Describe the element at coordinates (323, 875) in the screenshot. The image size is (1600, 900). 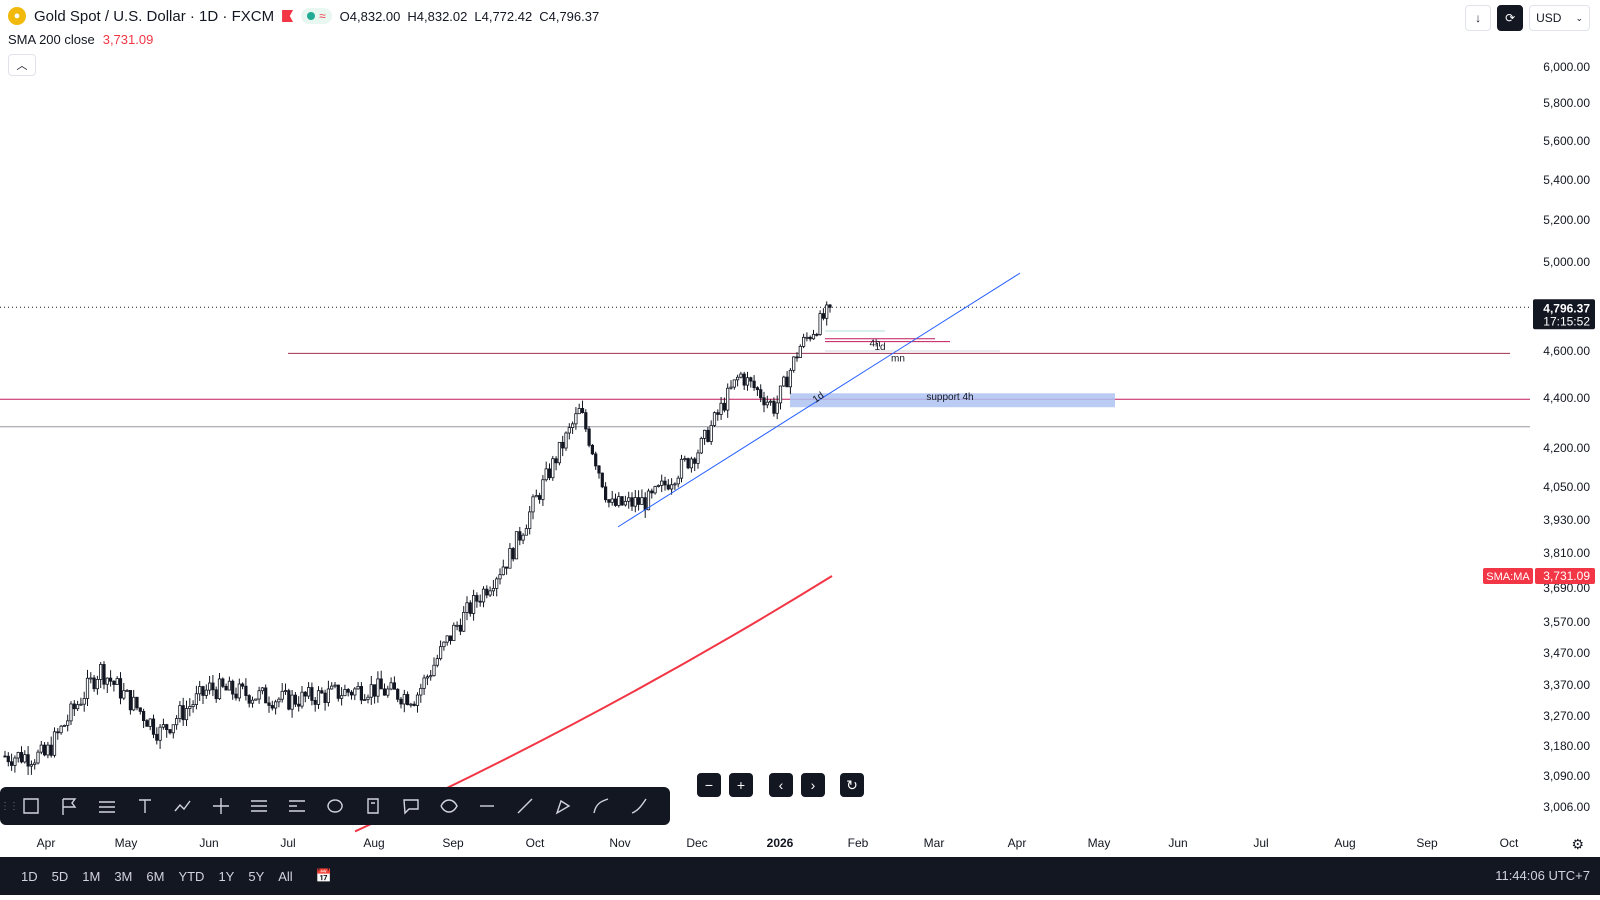
I see `calendar-icon: 📅` at that location.